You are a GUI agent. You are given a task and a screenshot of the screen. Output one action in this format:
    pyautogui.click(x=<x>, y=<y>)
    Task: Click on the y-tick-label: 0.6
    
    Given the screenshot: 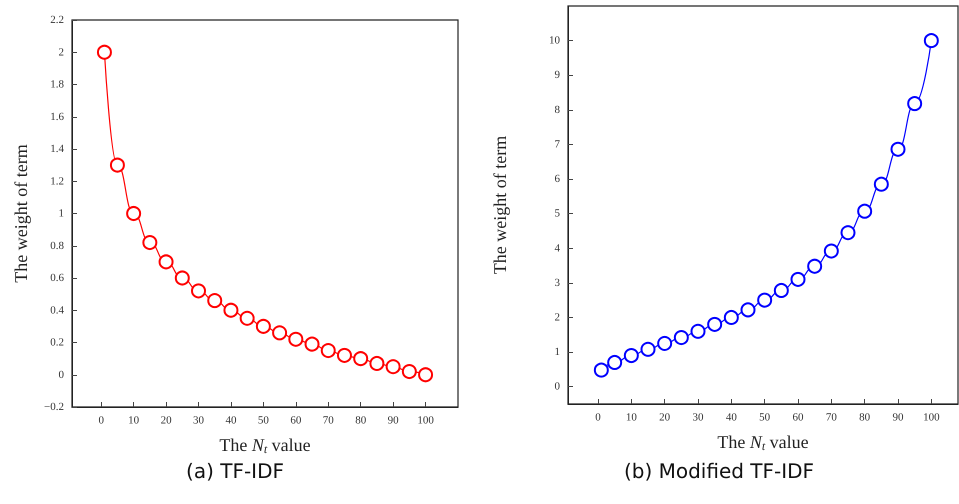 What is the action you would take?
    pyautogui.click(x=57, y=278)
    